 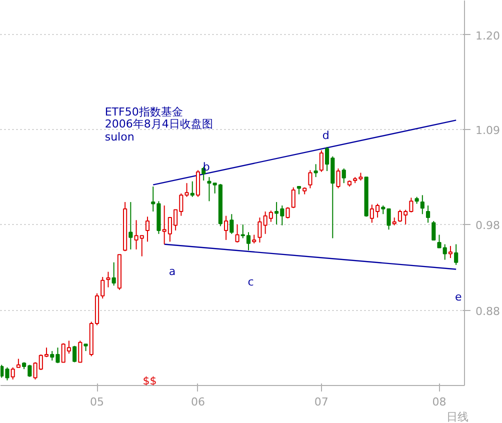 What do you see at coordinates (143, 112) in the screenshot?
I see `text: ETF50指数基金` at bounding box center [143, 112].